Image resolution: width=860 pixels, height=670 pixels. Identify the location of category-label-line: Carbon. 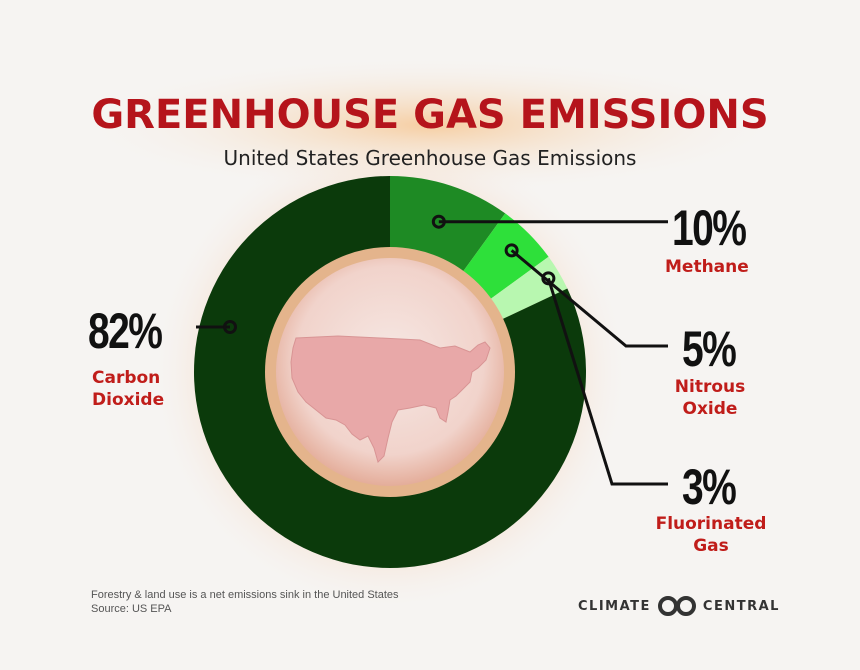
(126, 378).